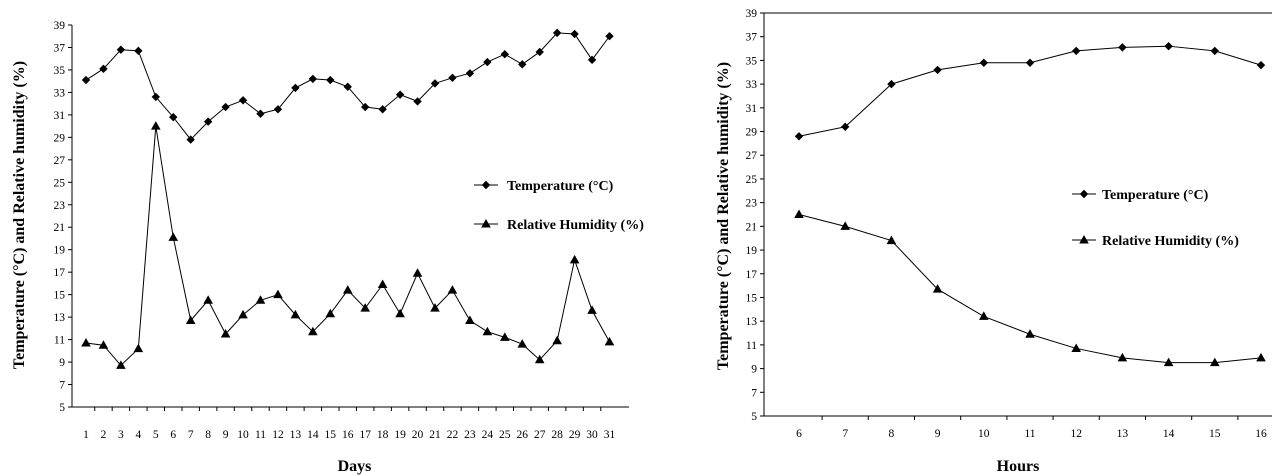 This screenshot has width=1274, height=476. What do you see at coordinates (278, 435) in the screenshot?
I see `x-tick-label: 12` at bounding box center [278, 435].